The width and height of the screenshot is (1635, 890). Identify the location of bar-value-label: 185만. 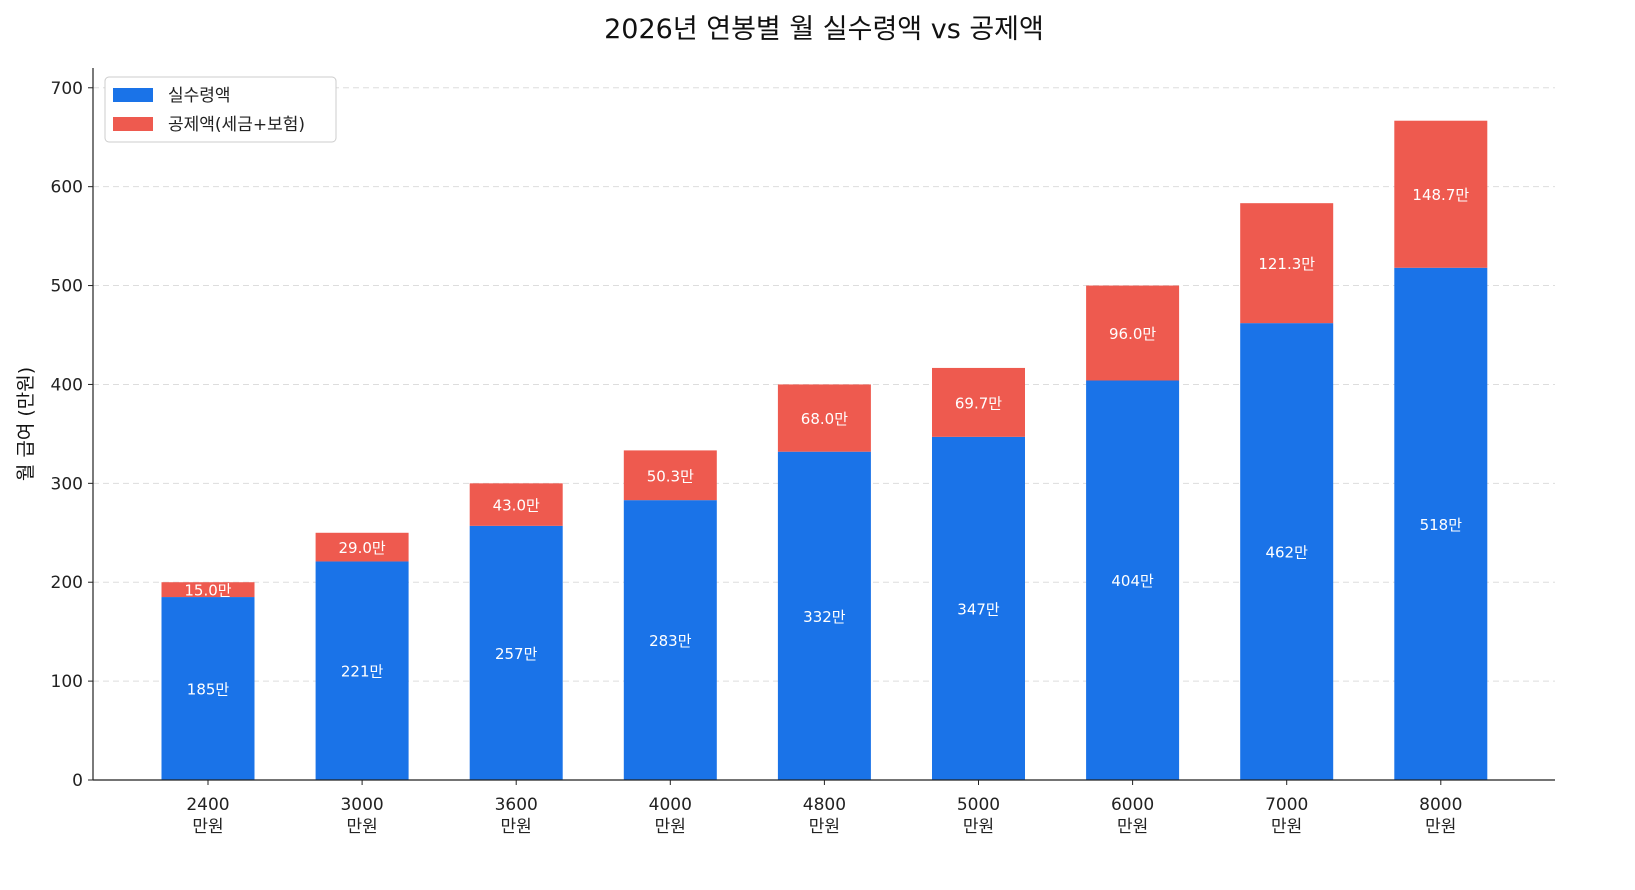
(208, 690).